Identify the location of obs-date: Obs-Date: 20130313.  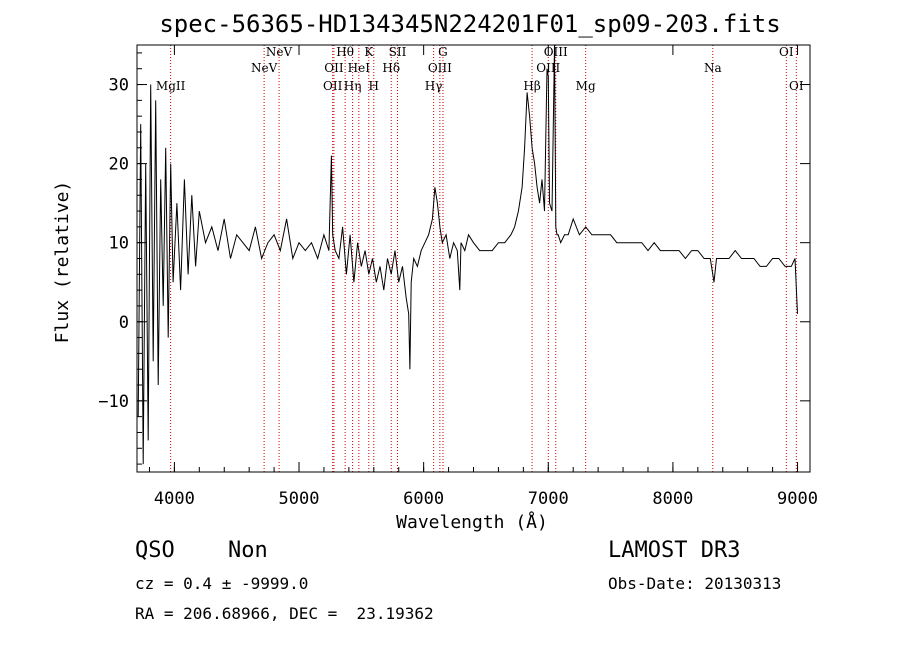
(695, 583).